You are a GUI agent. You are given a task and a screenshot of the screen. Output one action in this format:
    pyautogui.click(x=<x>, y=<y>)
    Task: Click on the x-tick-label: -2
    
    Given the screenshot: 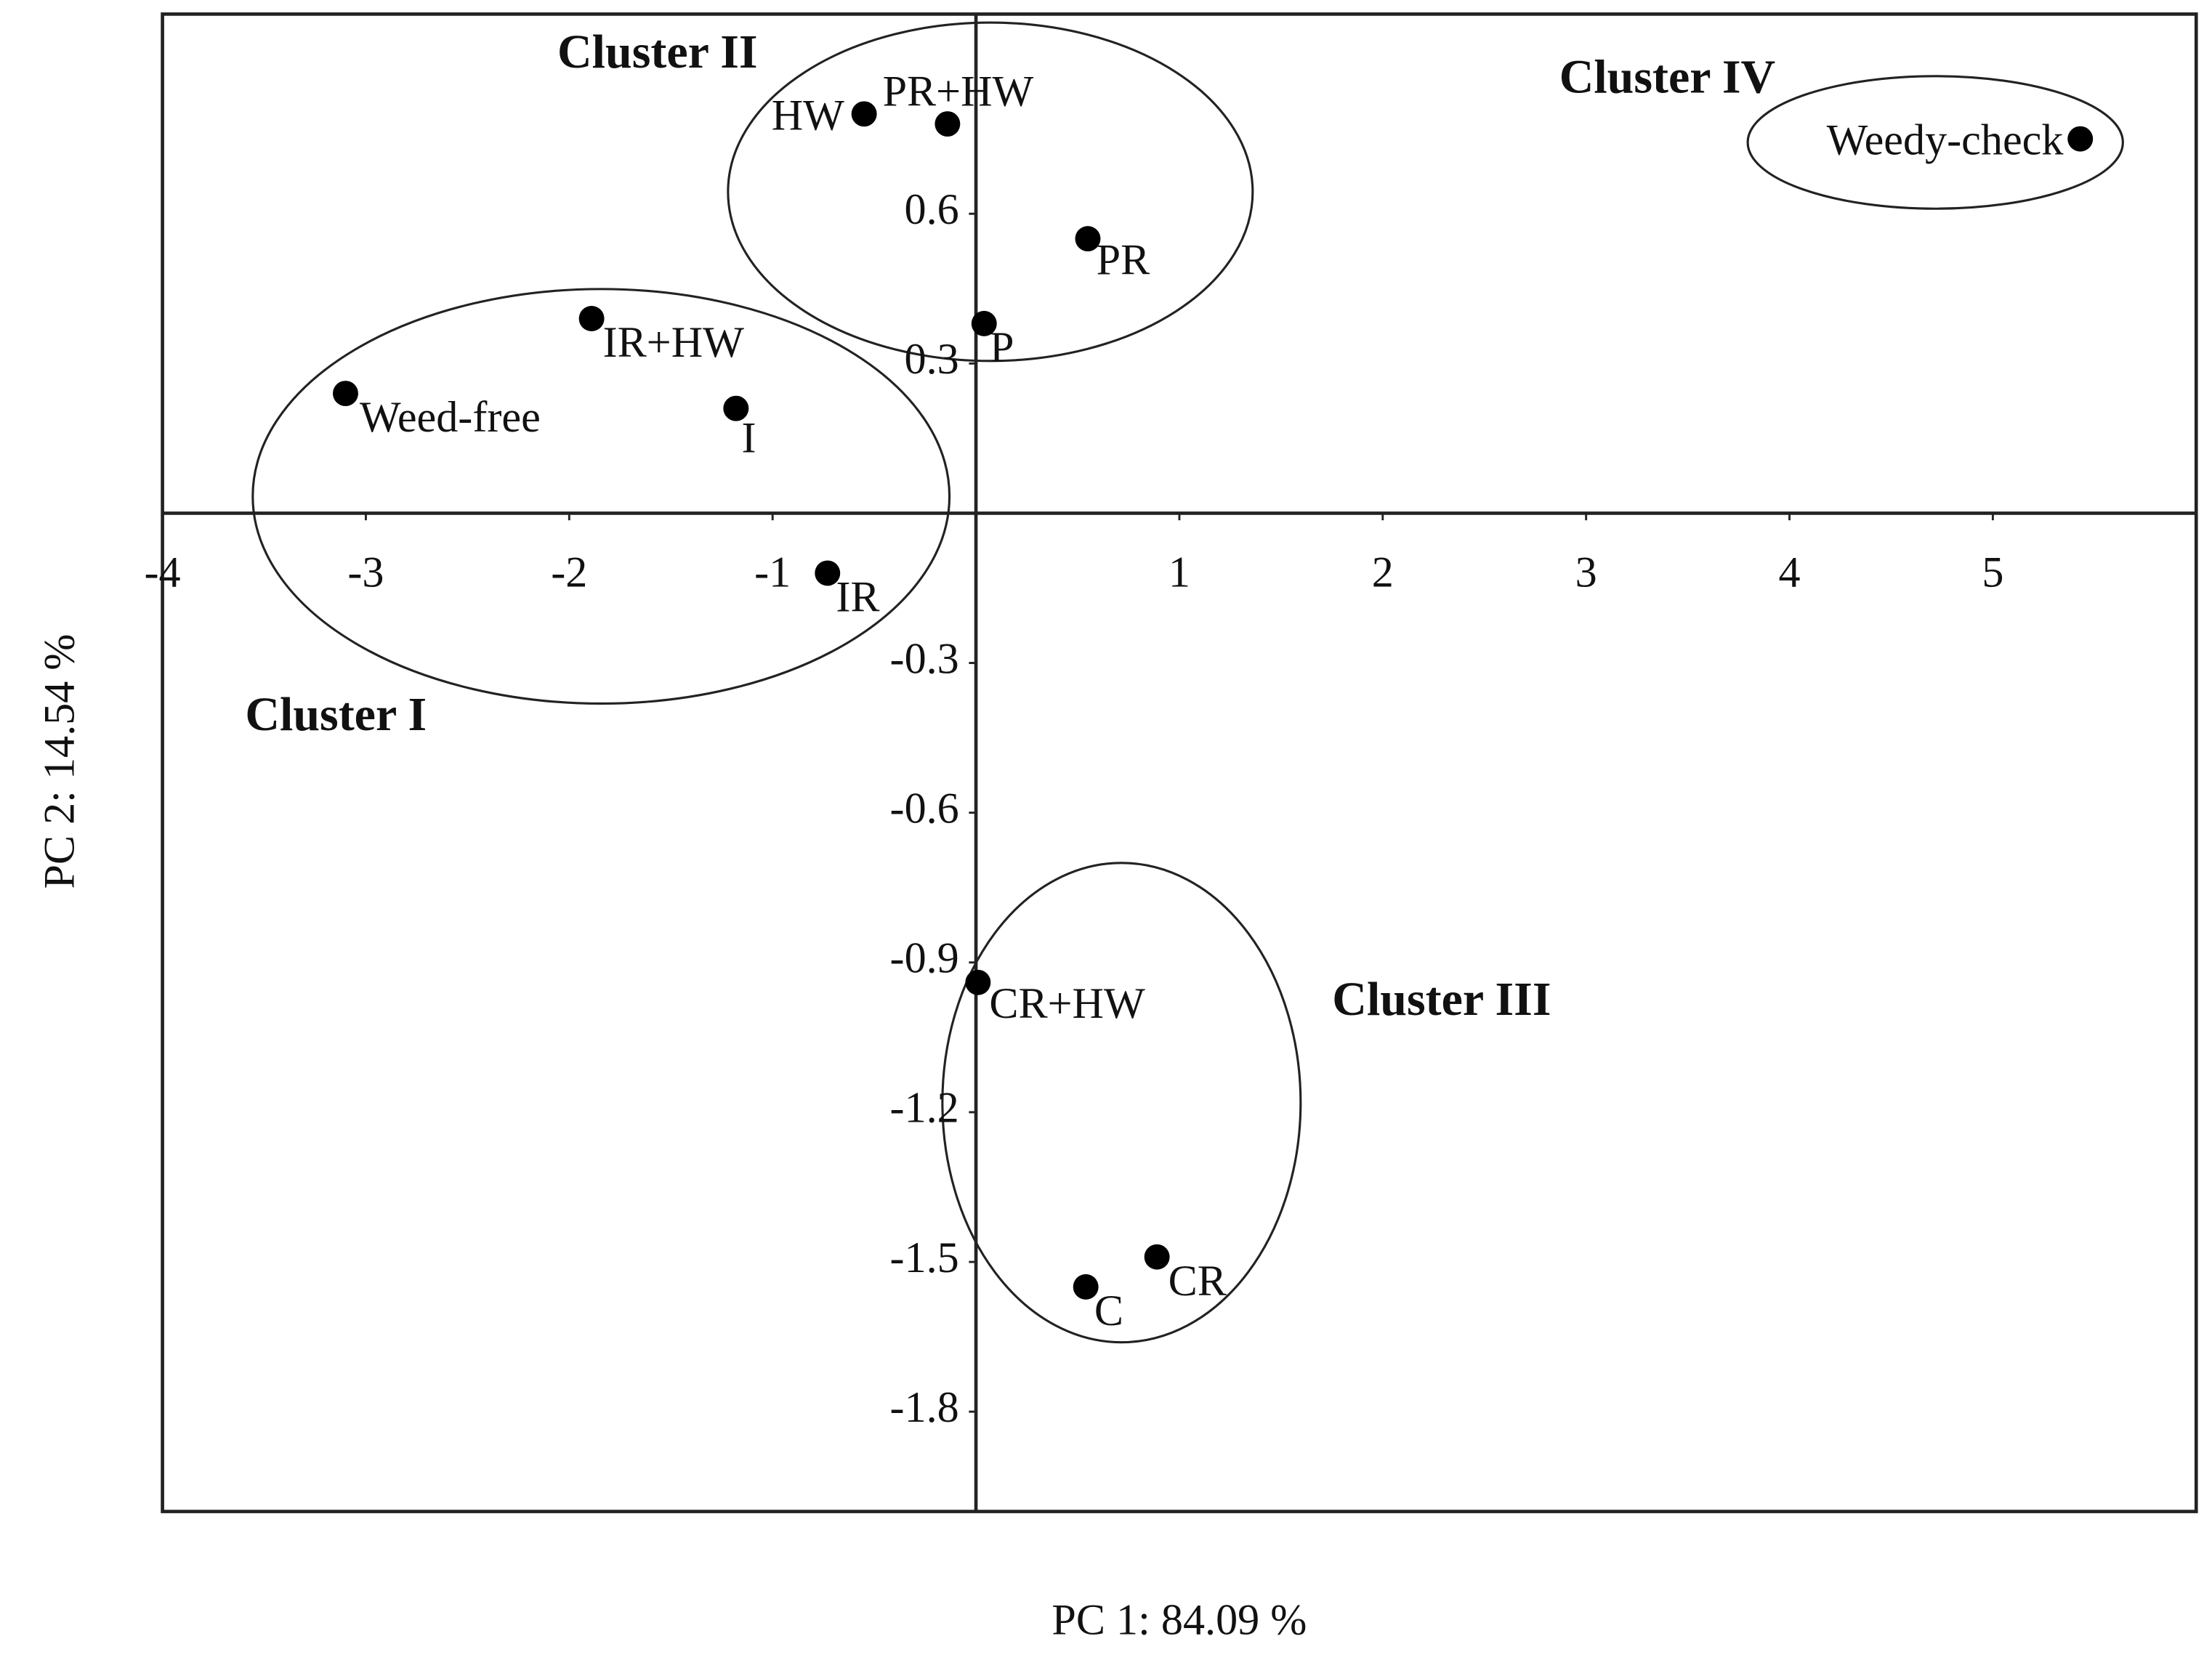 What is the action you would take?
    pyautogui.click(x=569, y=573)
    